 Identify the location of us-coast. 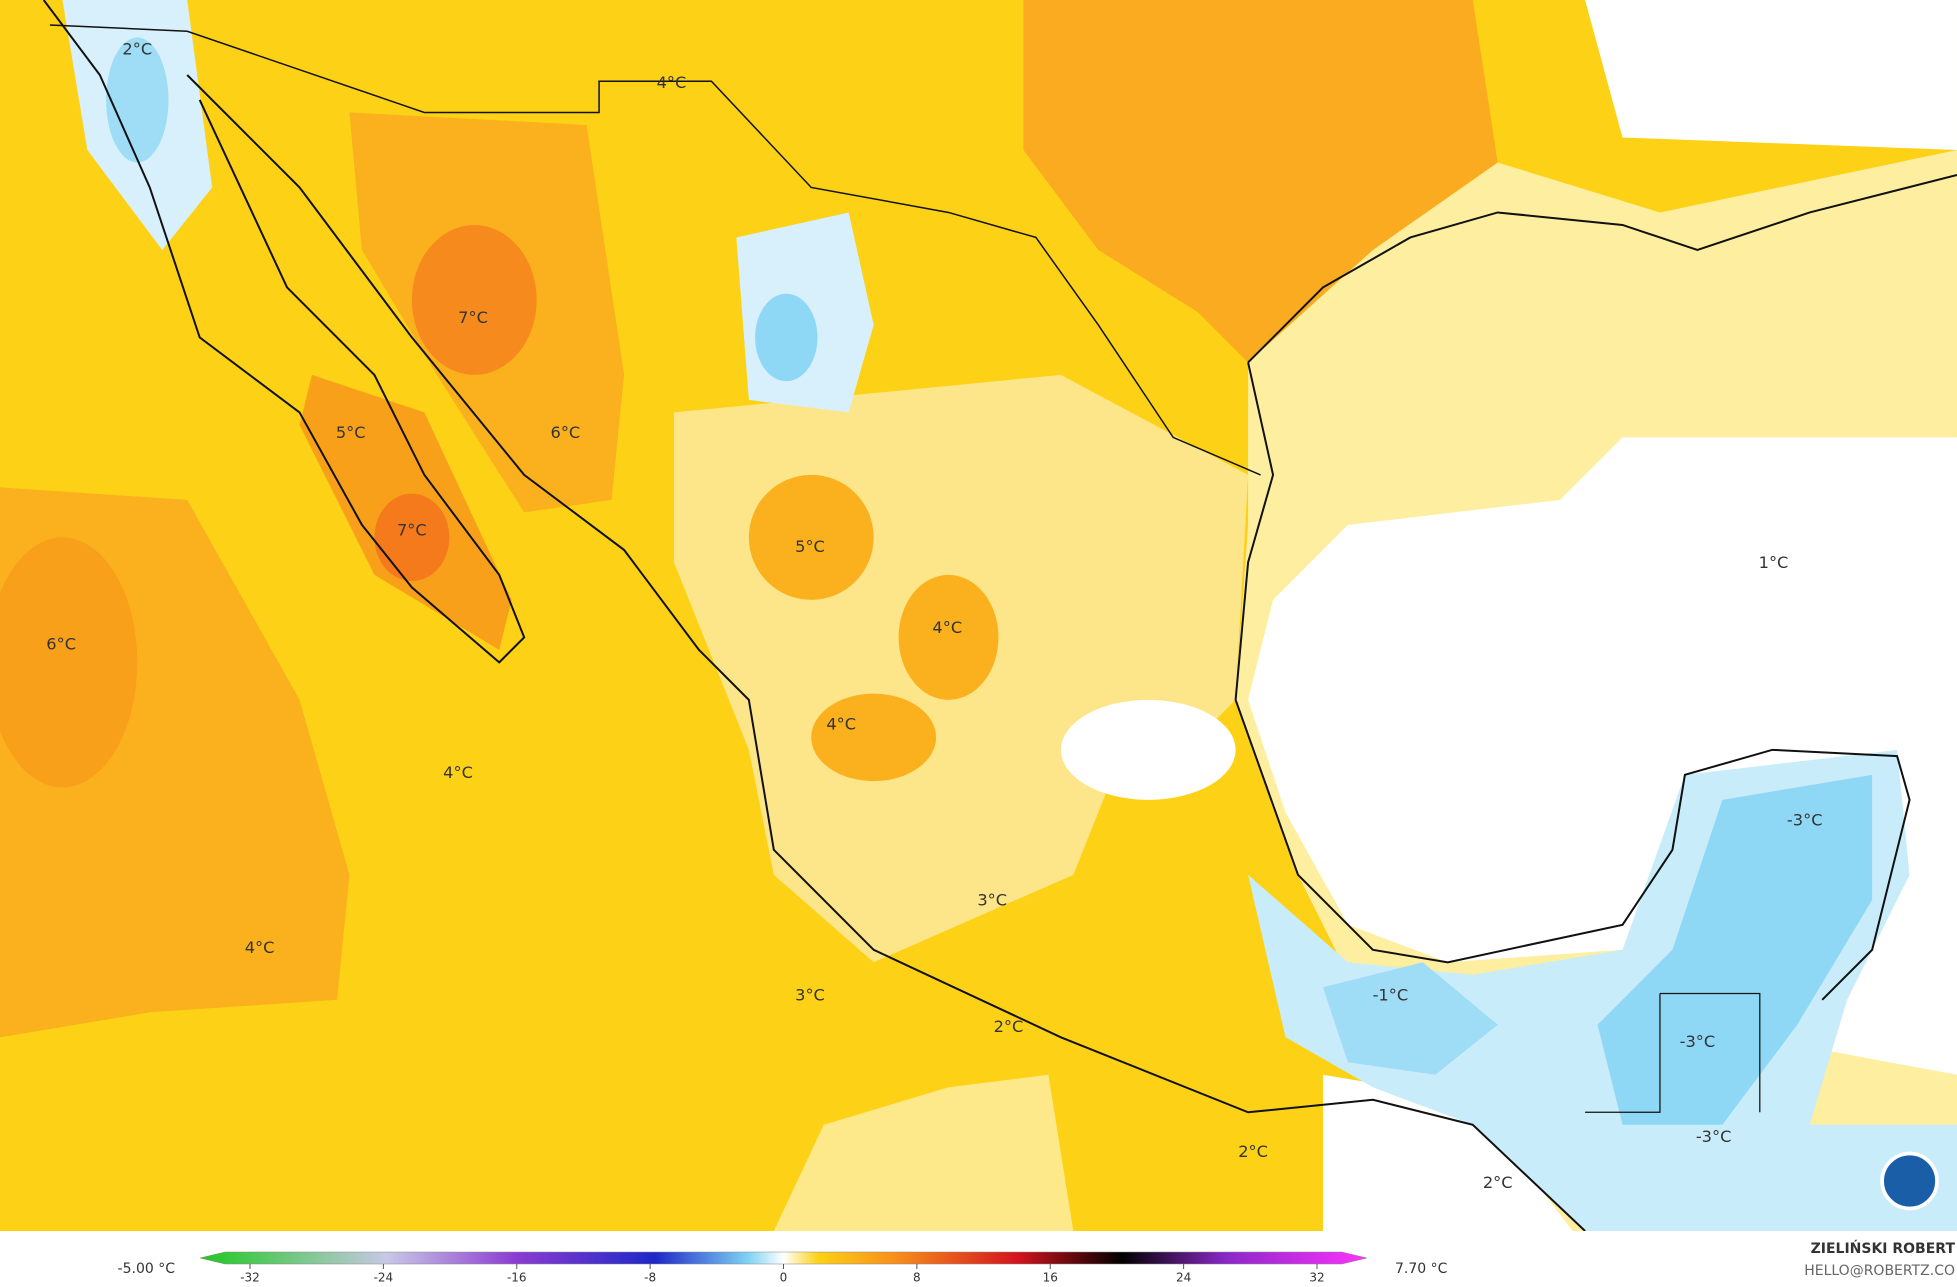
(1602, 268).